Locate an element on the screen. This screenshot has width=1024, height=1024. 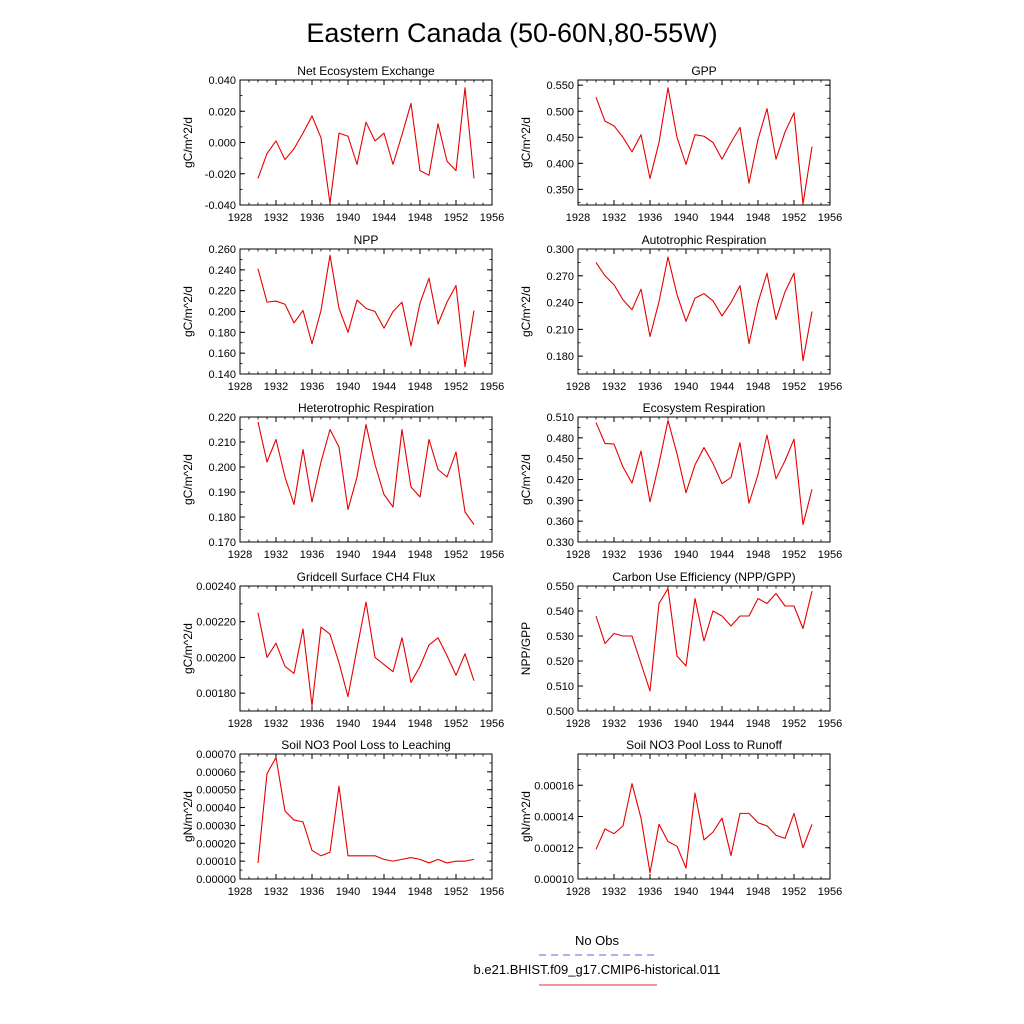
y-tick-label: 0.00040 is located at coordinates (216, 809).